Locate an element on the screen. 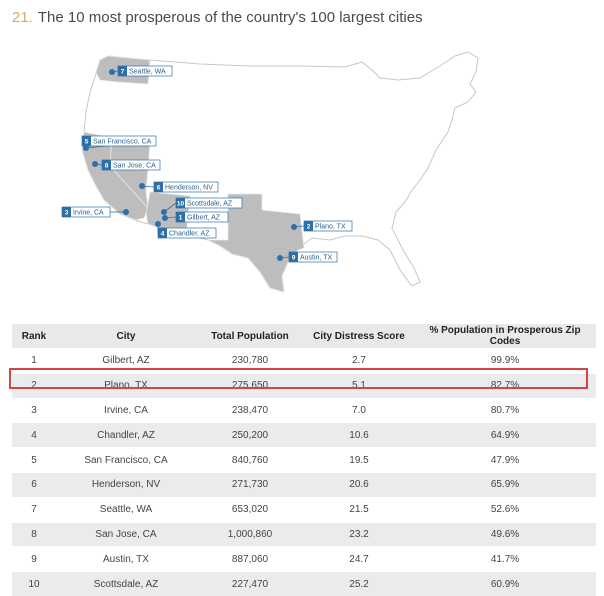 This screenshot has width=604, height=596. title-number: 21. is located at coordinates (22, 17).